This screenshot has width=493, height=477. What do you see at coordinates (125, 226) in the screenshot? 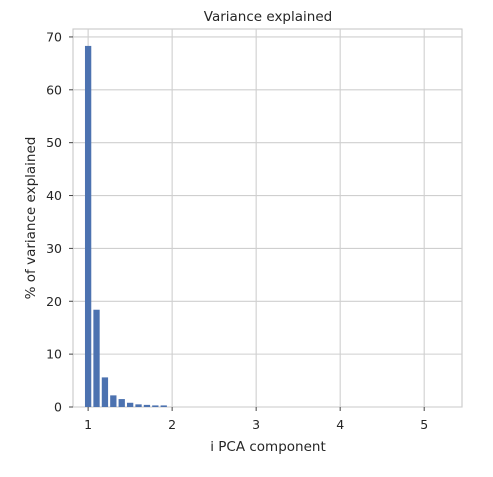
I see `bars` at bounding box center [125, 226].